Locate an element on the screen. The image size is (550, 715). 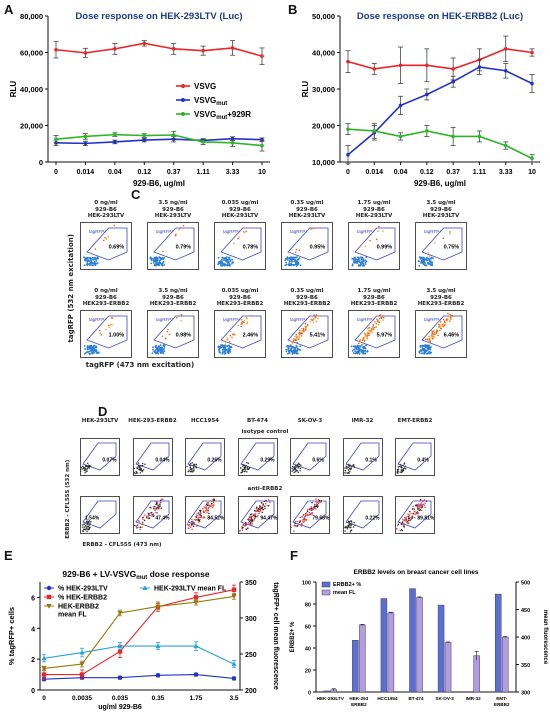
y-tick-label: 60 is located at coordinates (308, 628).